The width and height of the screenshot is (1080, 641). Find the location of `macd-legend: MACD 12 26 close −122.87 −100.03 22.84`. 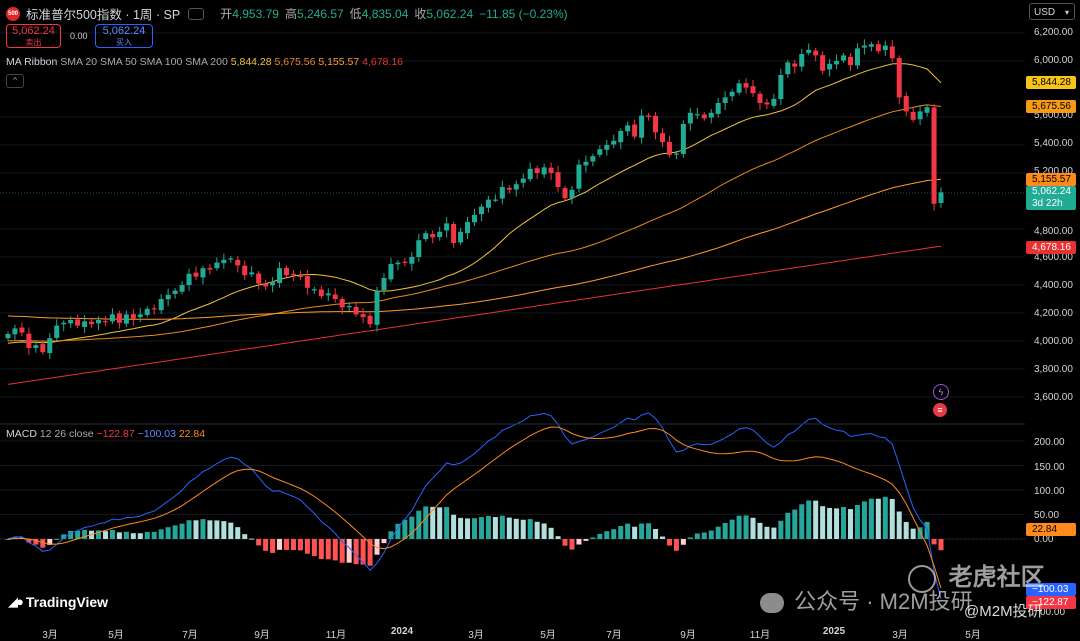

macd-legend: MACD 12 26 close −122.87 −100.03 22.84 is located at coordinates (105, 434).